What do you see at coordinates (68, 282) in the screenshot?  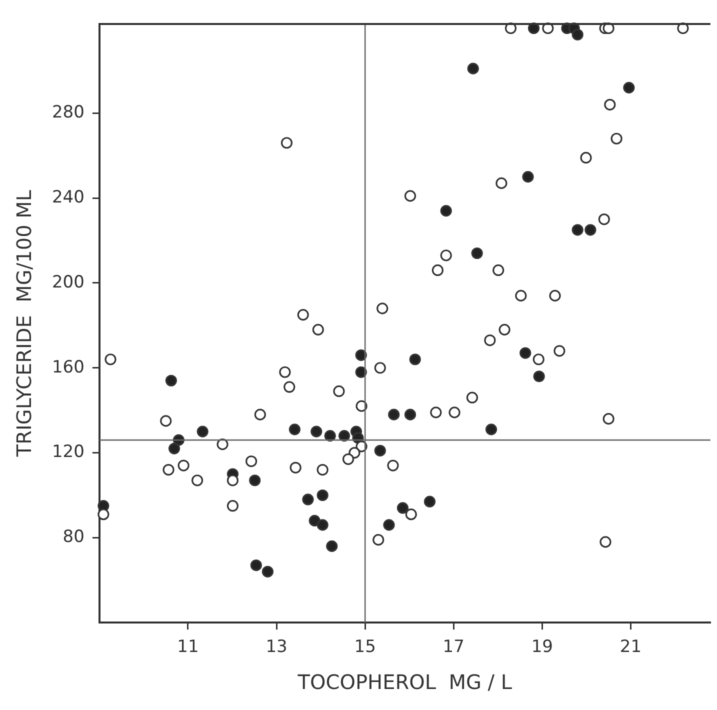 I see `y-tick-label: 200` at bounding box center [68, 282].